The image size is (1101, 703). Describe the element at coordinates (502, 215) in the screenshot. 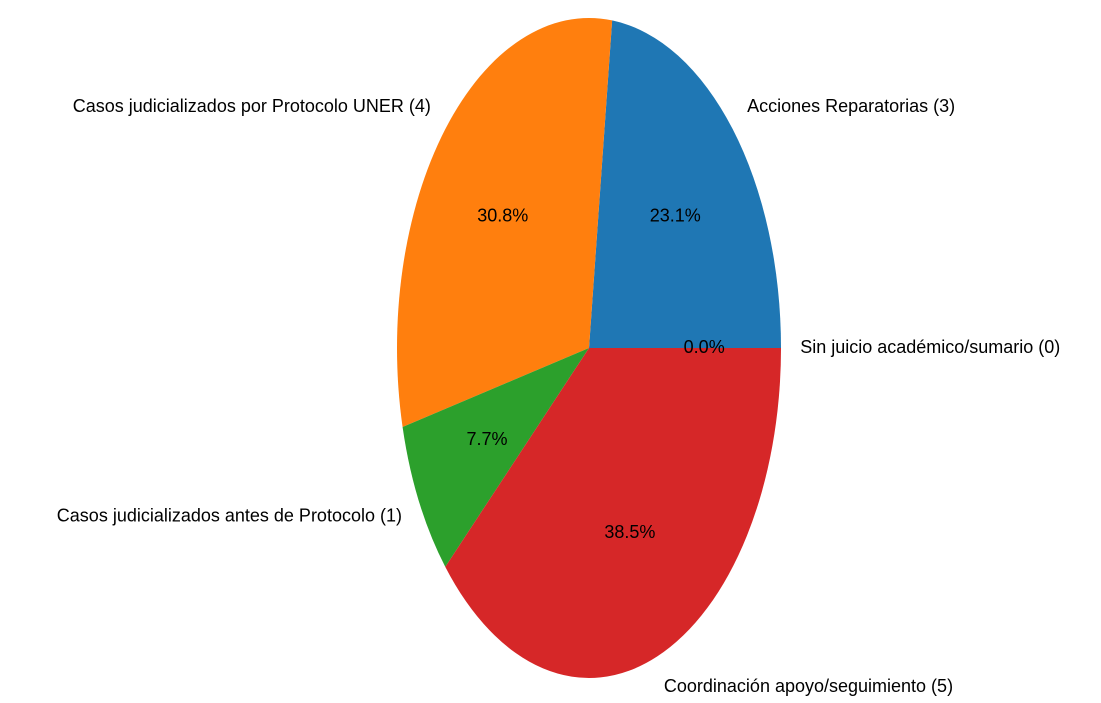

I see `percent-label: 30.8%` at that location.